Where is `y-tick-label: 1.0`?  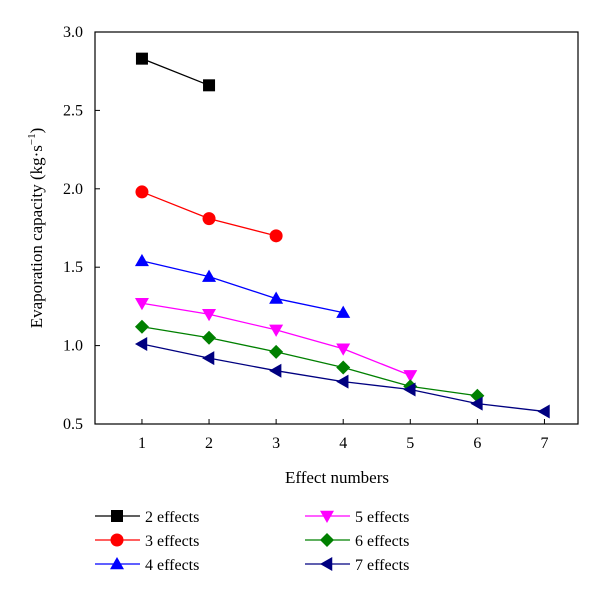
y-tick-label: 1.0 is located at coordinates (73, 346).